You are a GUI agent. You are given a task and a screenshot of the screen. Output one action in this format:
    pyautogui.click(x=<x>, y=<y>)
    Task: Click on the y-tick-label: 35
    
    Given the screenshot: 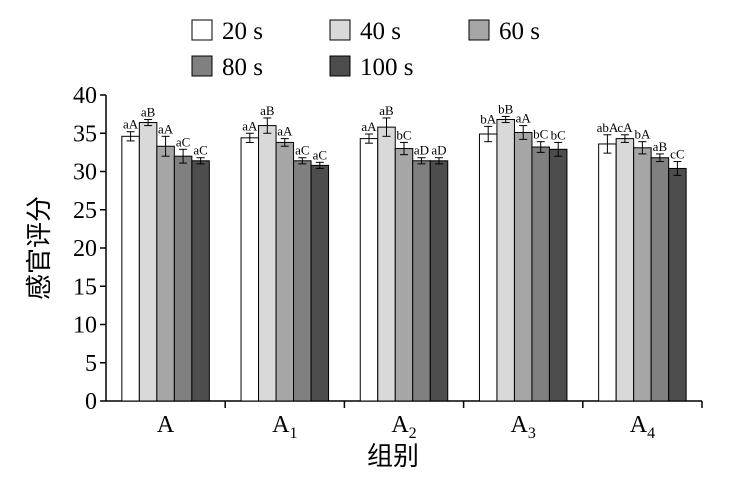 What is the action you would take?
    pyautogui.click(x=85, y=134)
    